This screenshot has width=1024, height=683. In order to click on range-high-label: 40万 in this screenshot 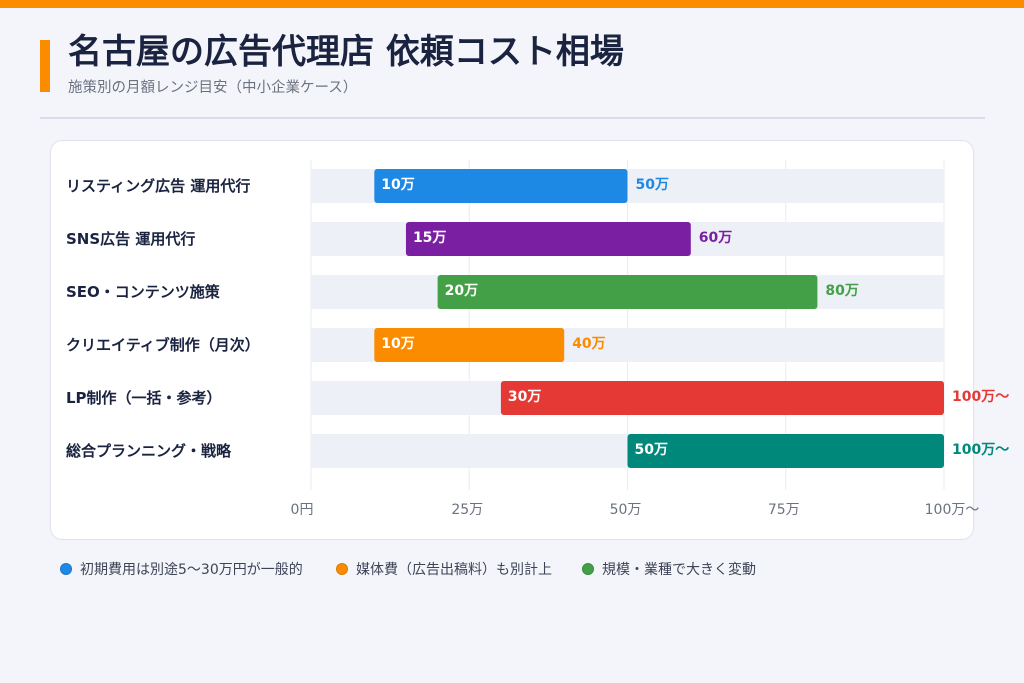, I will do `click(588, 344)`.